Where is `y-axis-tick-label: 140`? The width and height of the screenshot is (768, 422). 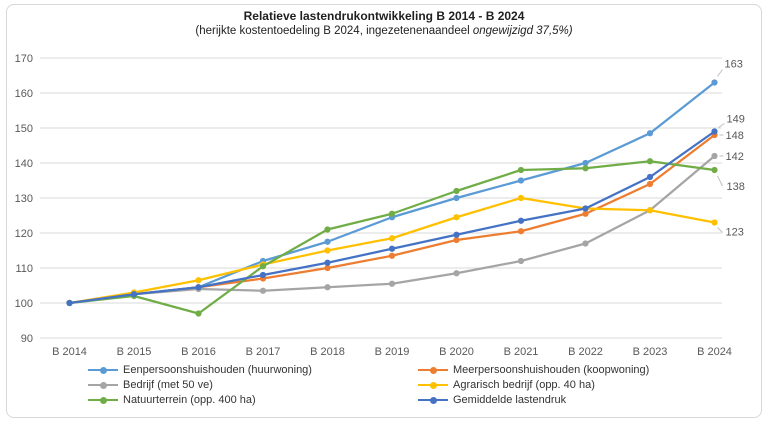
y-axis-tick-label: 140 is located at coordinates (24, 164).